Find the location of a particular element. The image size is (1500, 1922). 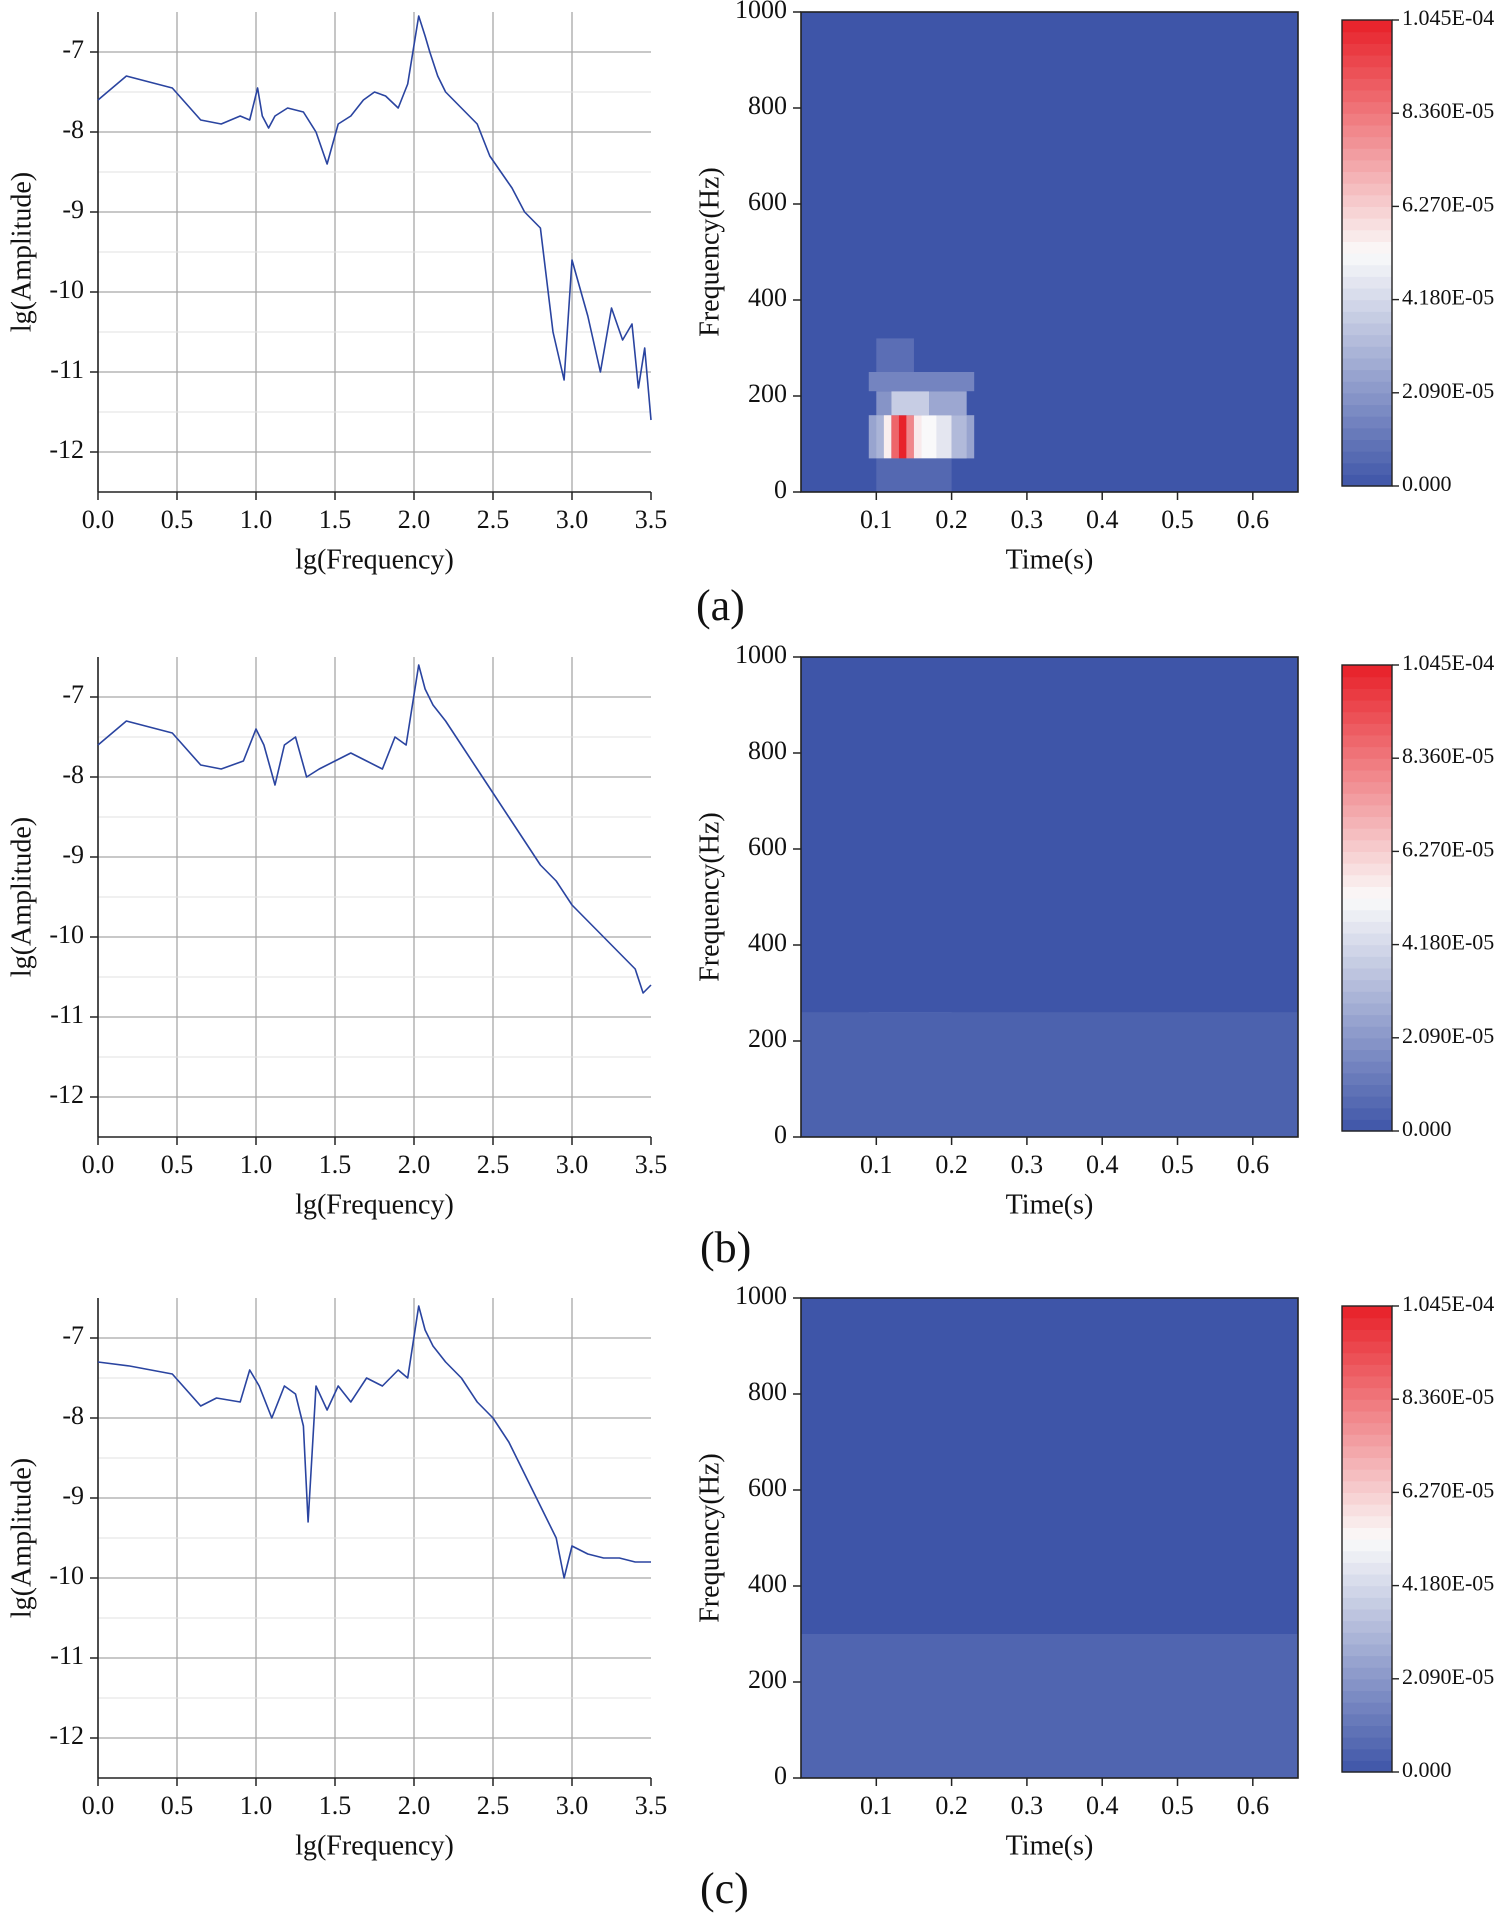

x-tick-label: 0.1 is located at coordinates (876, 519).